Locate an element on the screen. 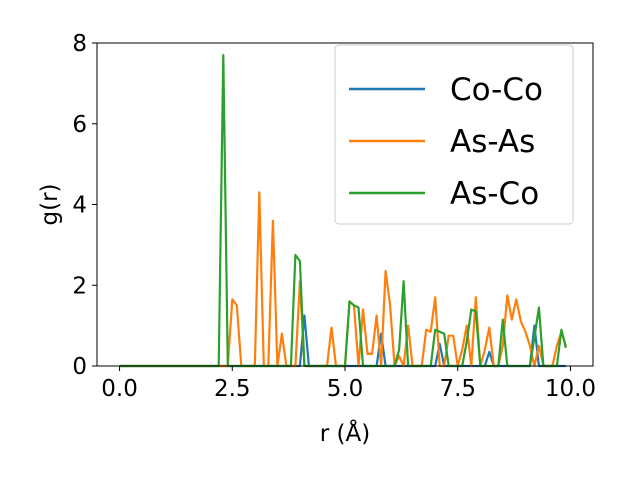 This screenshot has height=480, width=640. legend-label-co-co: Co-Co is located at coordinates (496, 90).